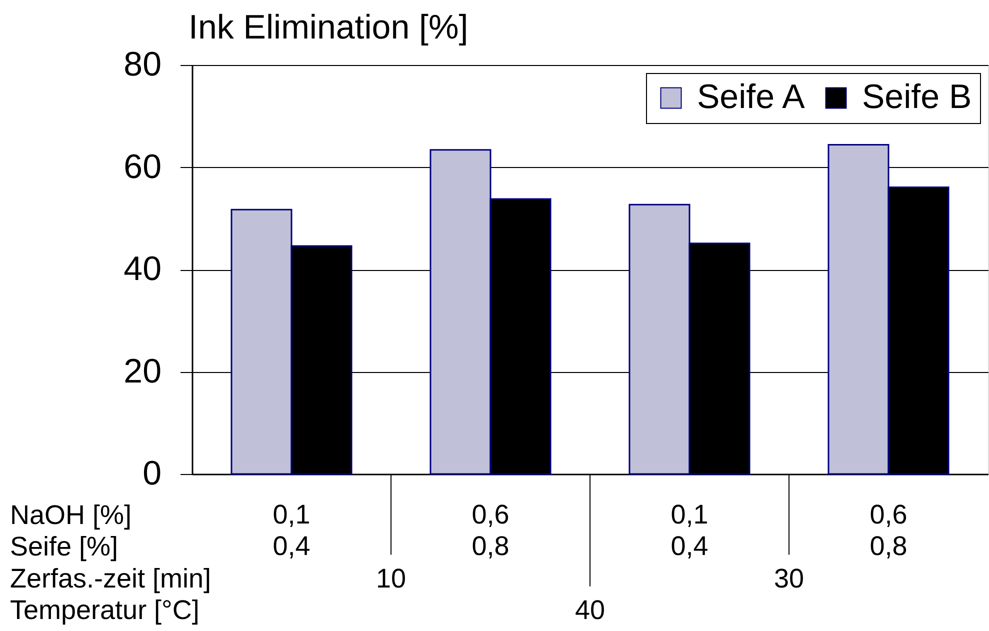 The image size is (989, 631). Describe the element at coordinates (105, 610) in the screenshot. I see `text: Temperatur [°C]` at that location.